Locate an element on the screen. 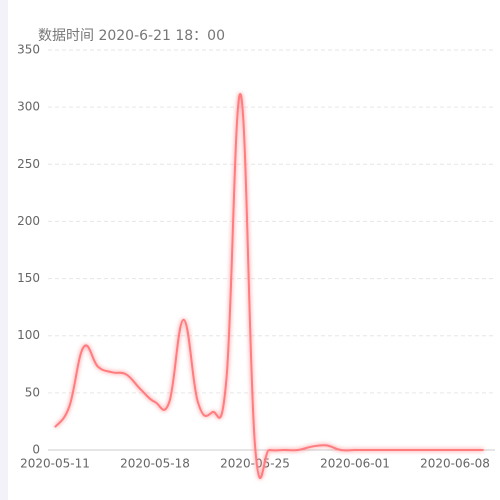  x-tick-label: 2020-06-08 is located at coordinates (455, 464).